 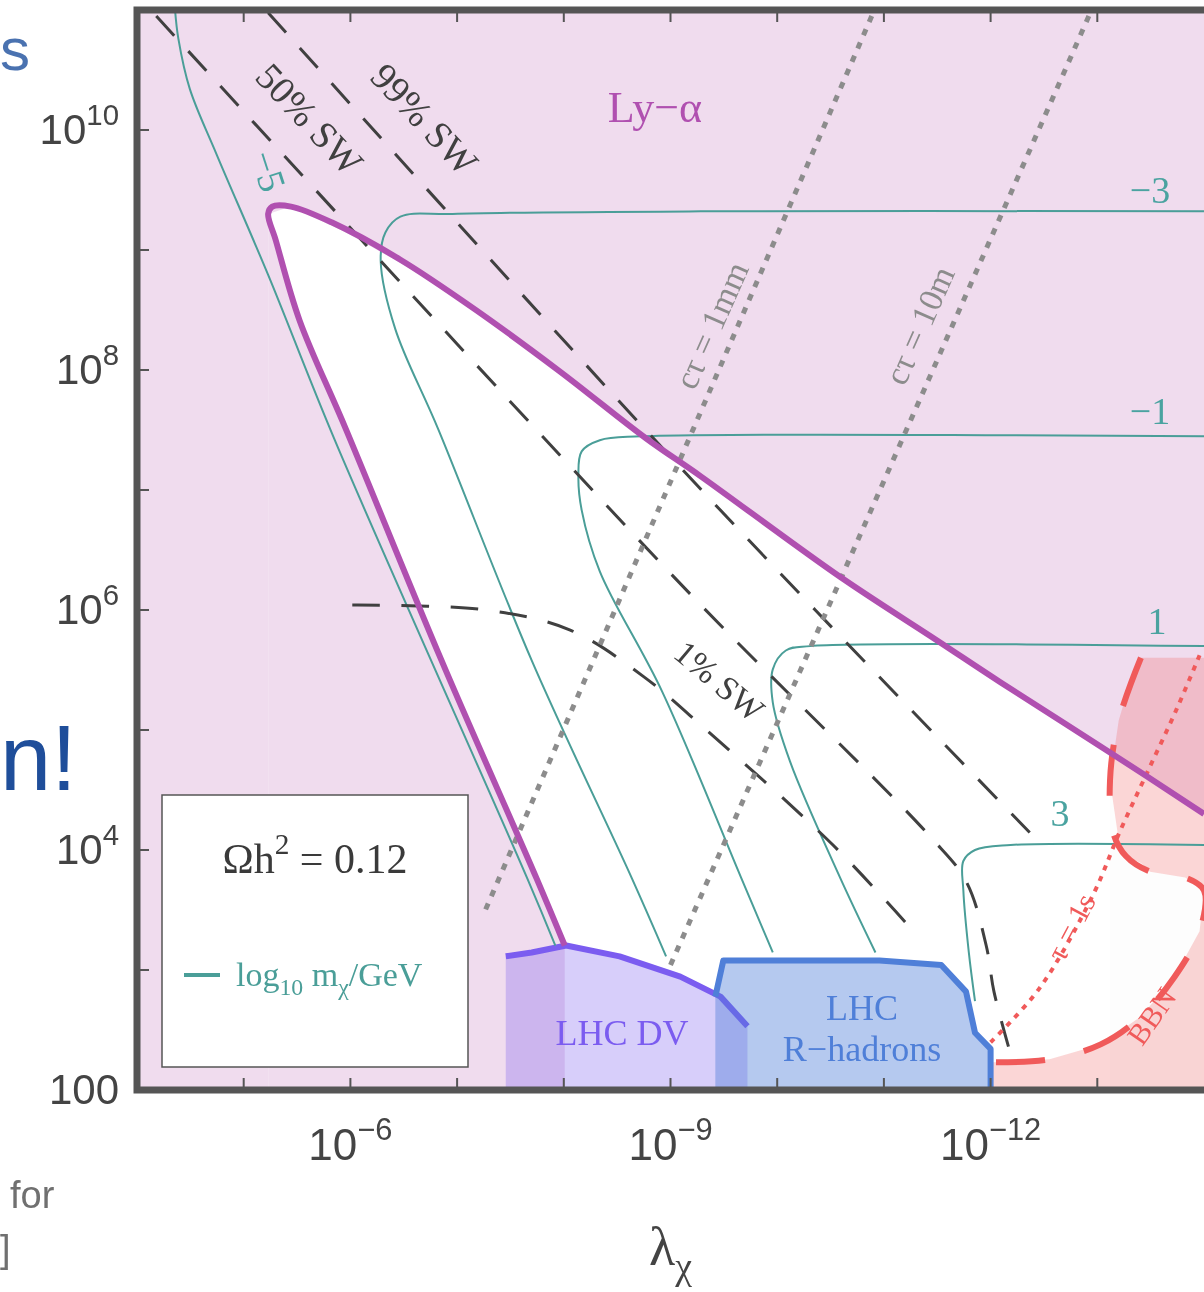 I want to click on y-tick-label: 10$^{6}$, so click(x=87, y=605).